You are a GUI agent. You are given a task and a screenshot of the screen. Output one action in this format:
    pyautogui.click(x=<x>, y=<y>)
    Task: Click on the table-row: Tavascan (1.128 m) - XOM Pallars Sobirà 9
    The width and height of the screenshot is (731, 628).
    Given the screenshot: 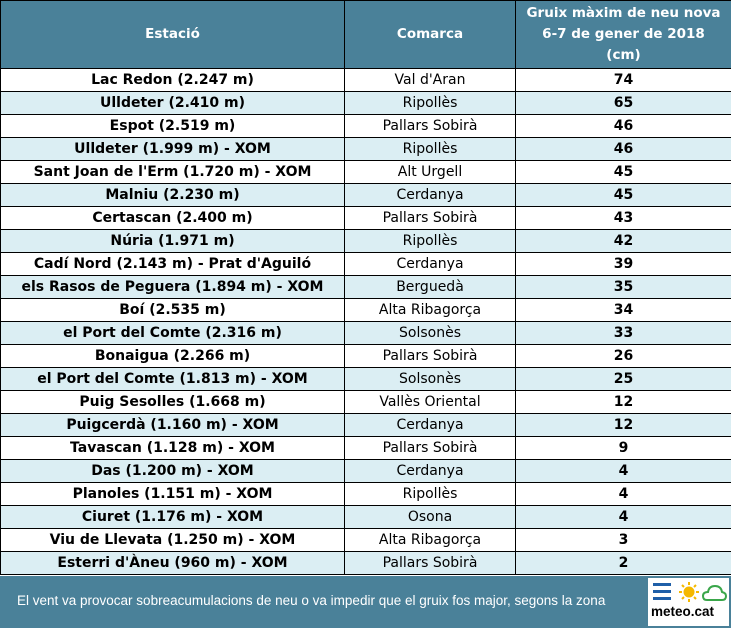 What is the action you would take?
    pyautogui.click(x=365, y=448)
    